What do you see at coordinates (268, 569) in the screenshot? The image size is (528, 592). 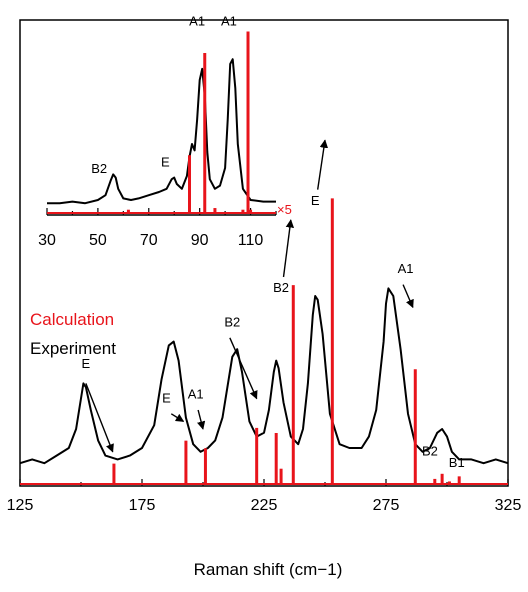 I see `x-axis-label: Raman shift (cm−1)` at bounding box center [268, 569].